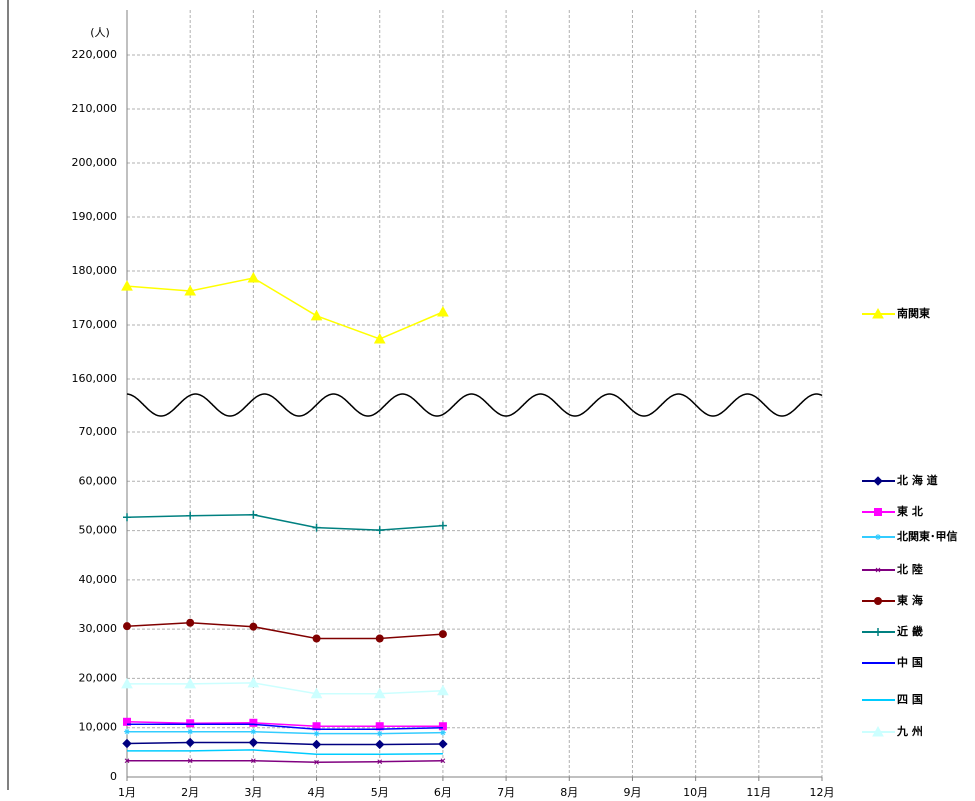 The height and width of the screenshot is (801, 975). What do you see at coordinates (910, 600) in the screenshot?
I see `legend-label: 東 海` at bounding box center [910, 600].